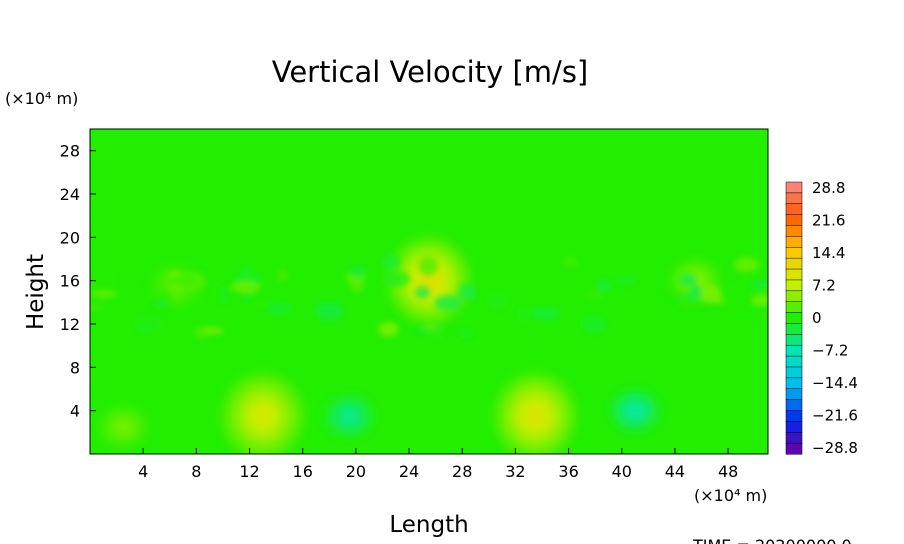 The image size is (904, 544). Describe the element at coordinates (75, 411) in the screenshot. I see `y-tick-label: 4` at that location.